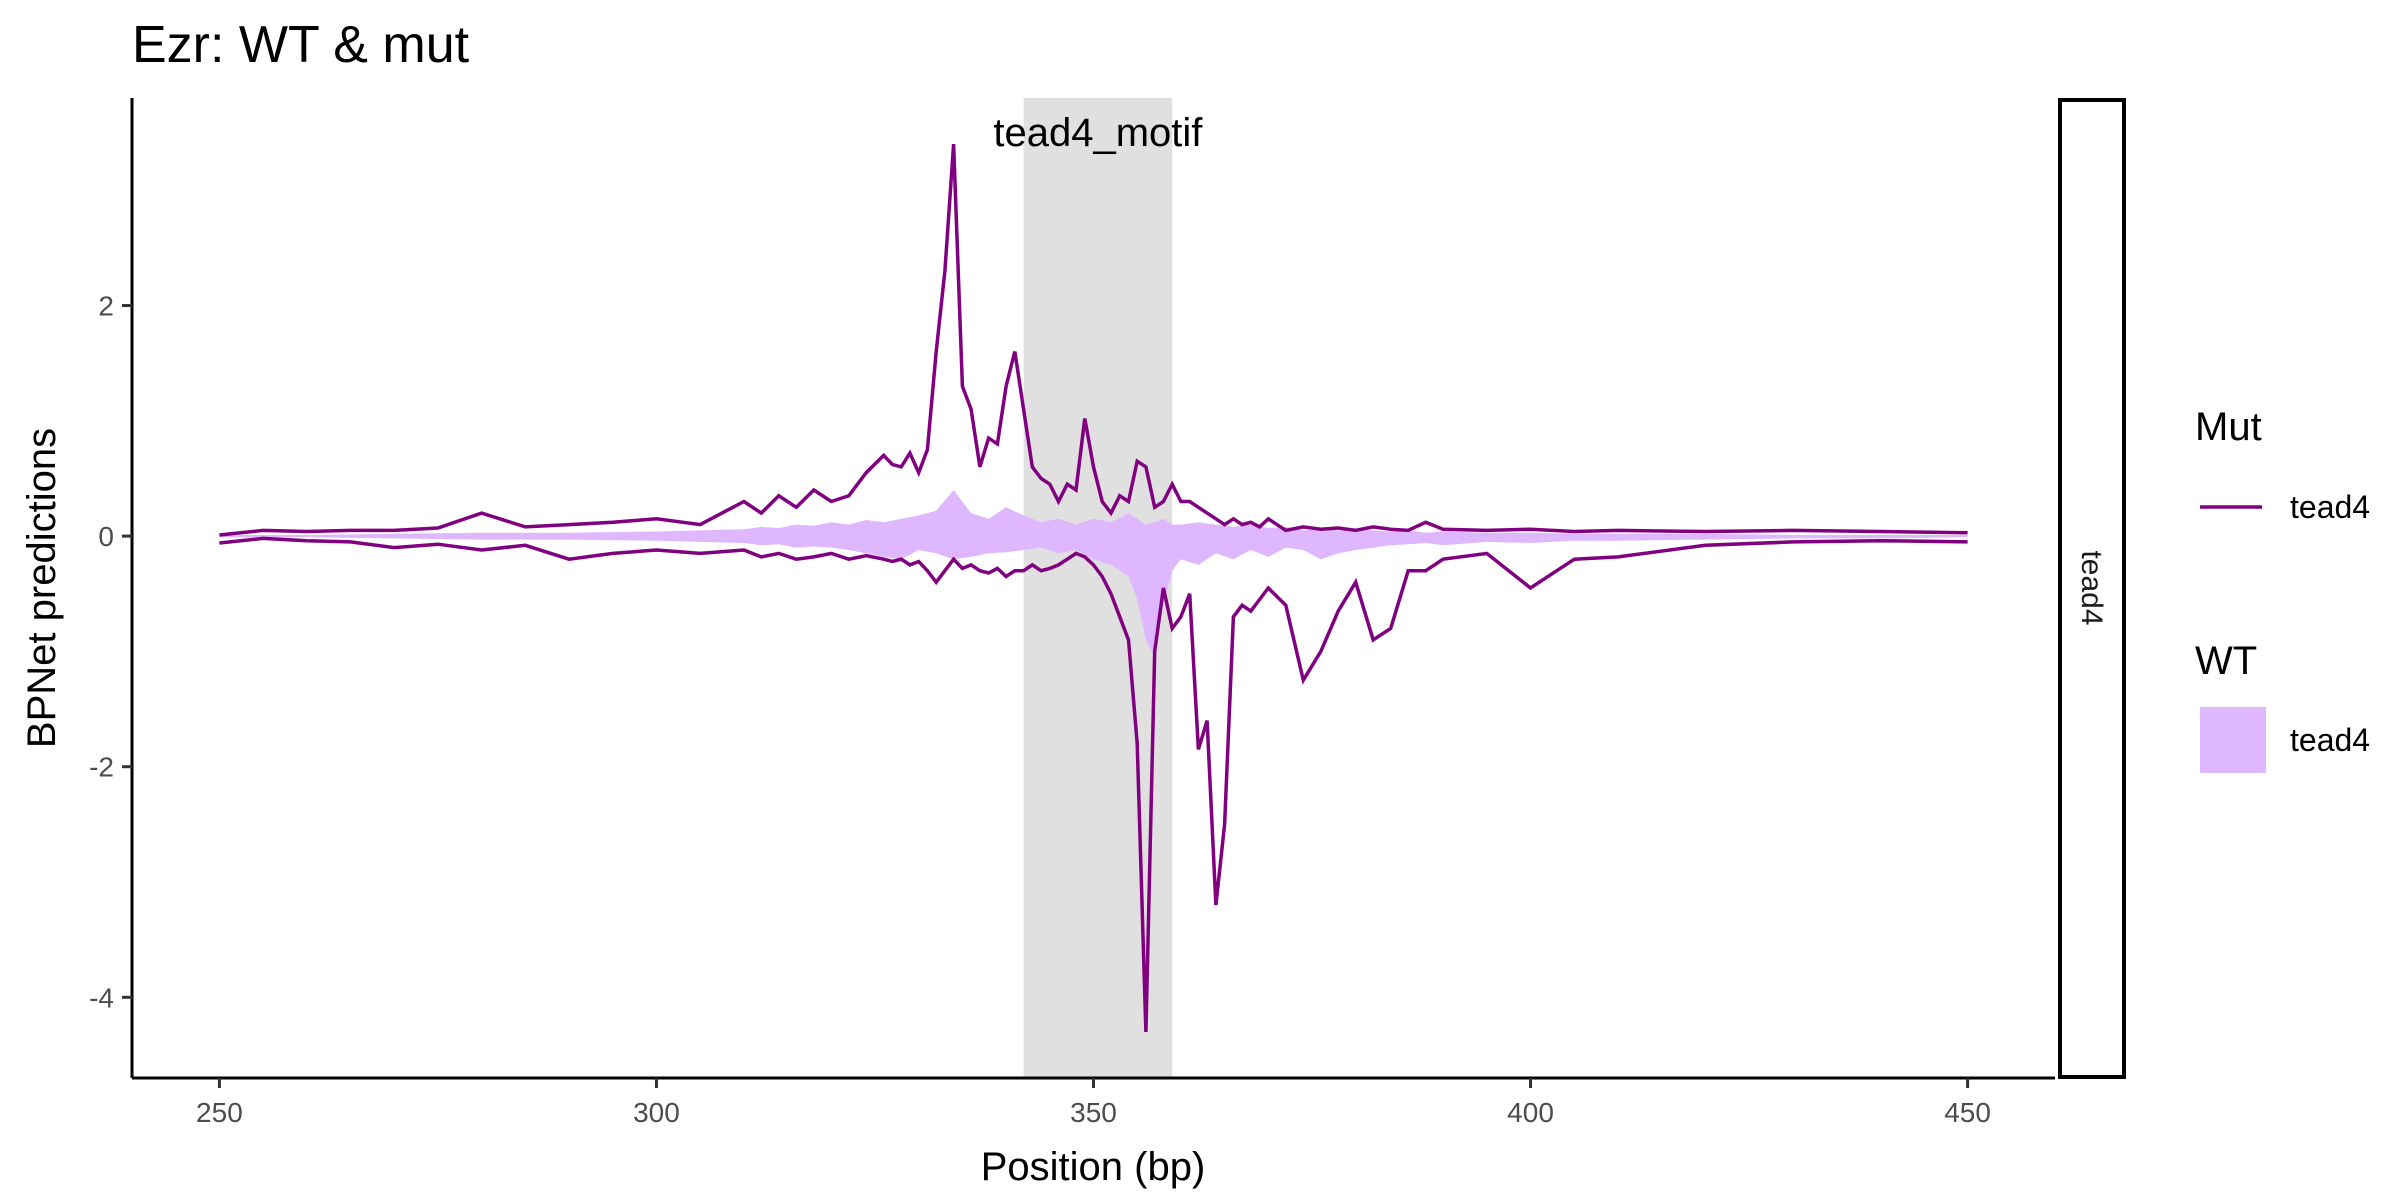 This screenshot has height=1200, width=2400. What do you see at coordinates (1967, 1112) in the screenshot?
I see `x-tick-label: 450` at bounding box center [1967, 1112].